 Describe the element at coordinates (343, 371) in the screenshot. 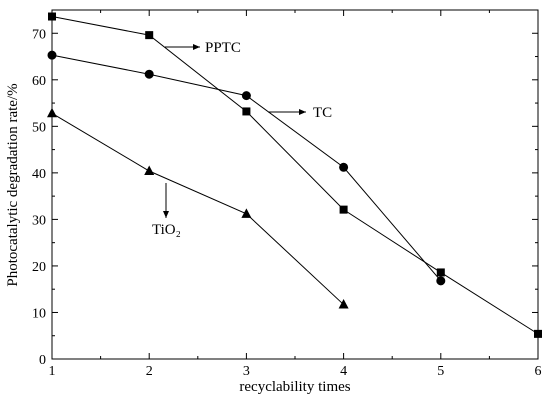

I see `x-tick-label: 4` at that location.